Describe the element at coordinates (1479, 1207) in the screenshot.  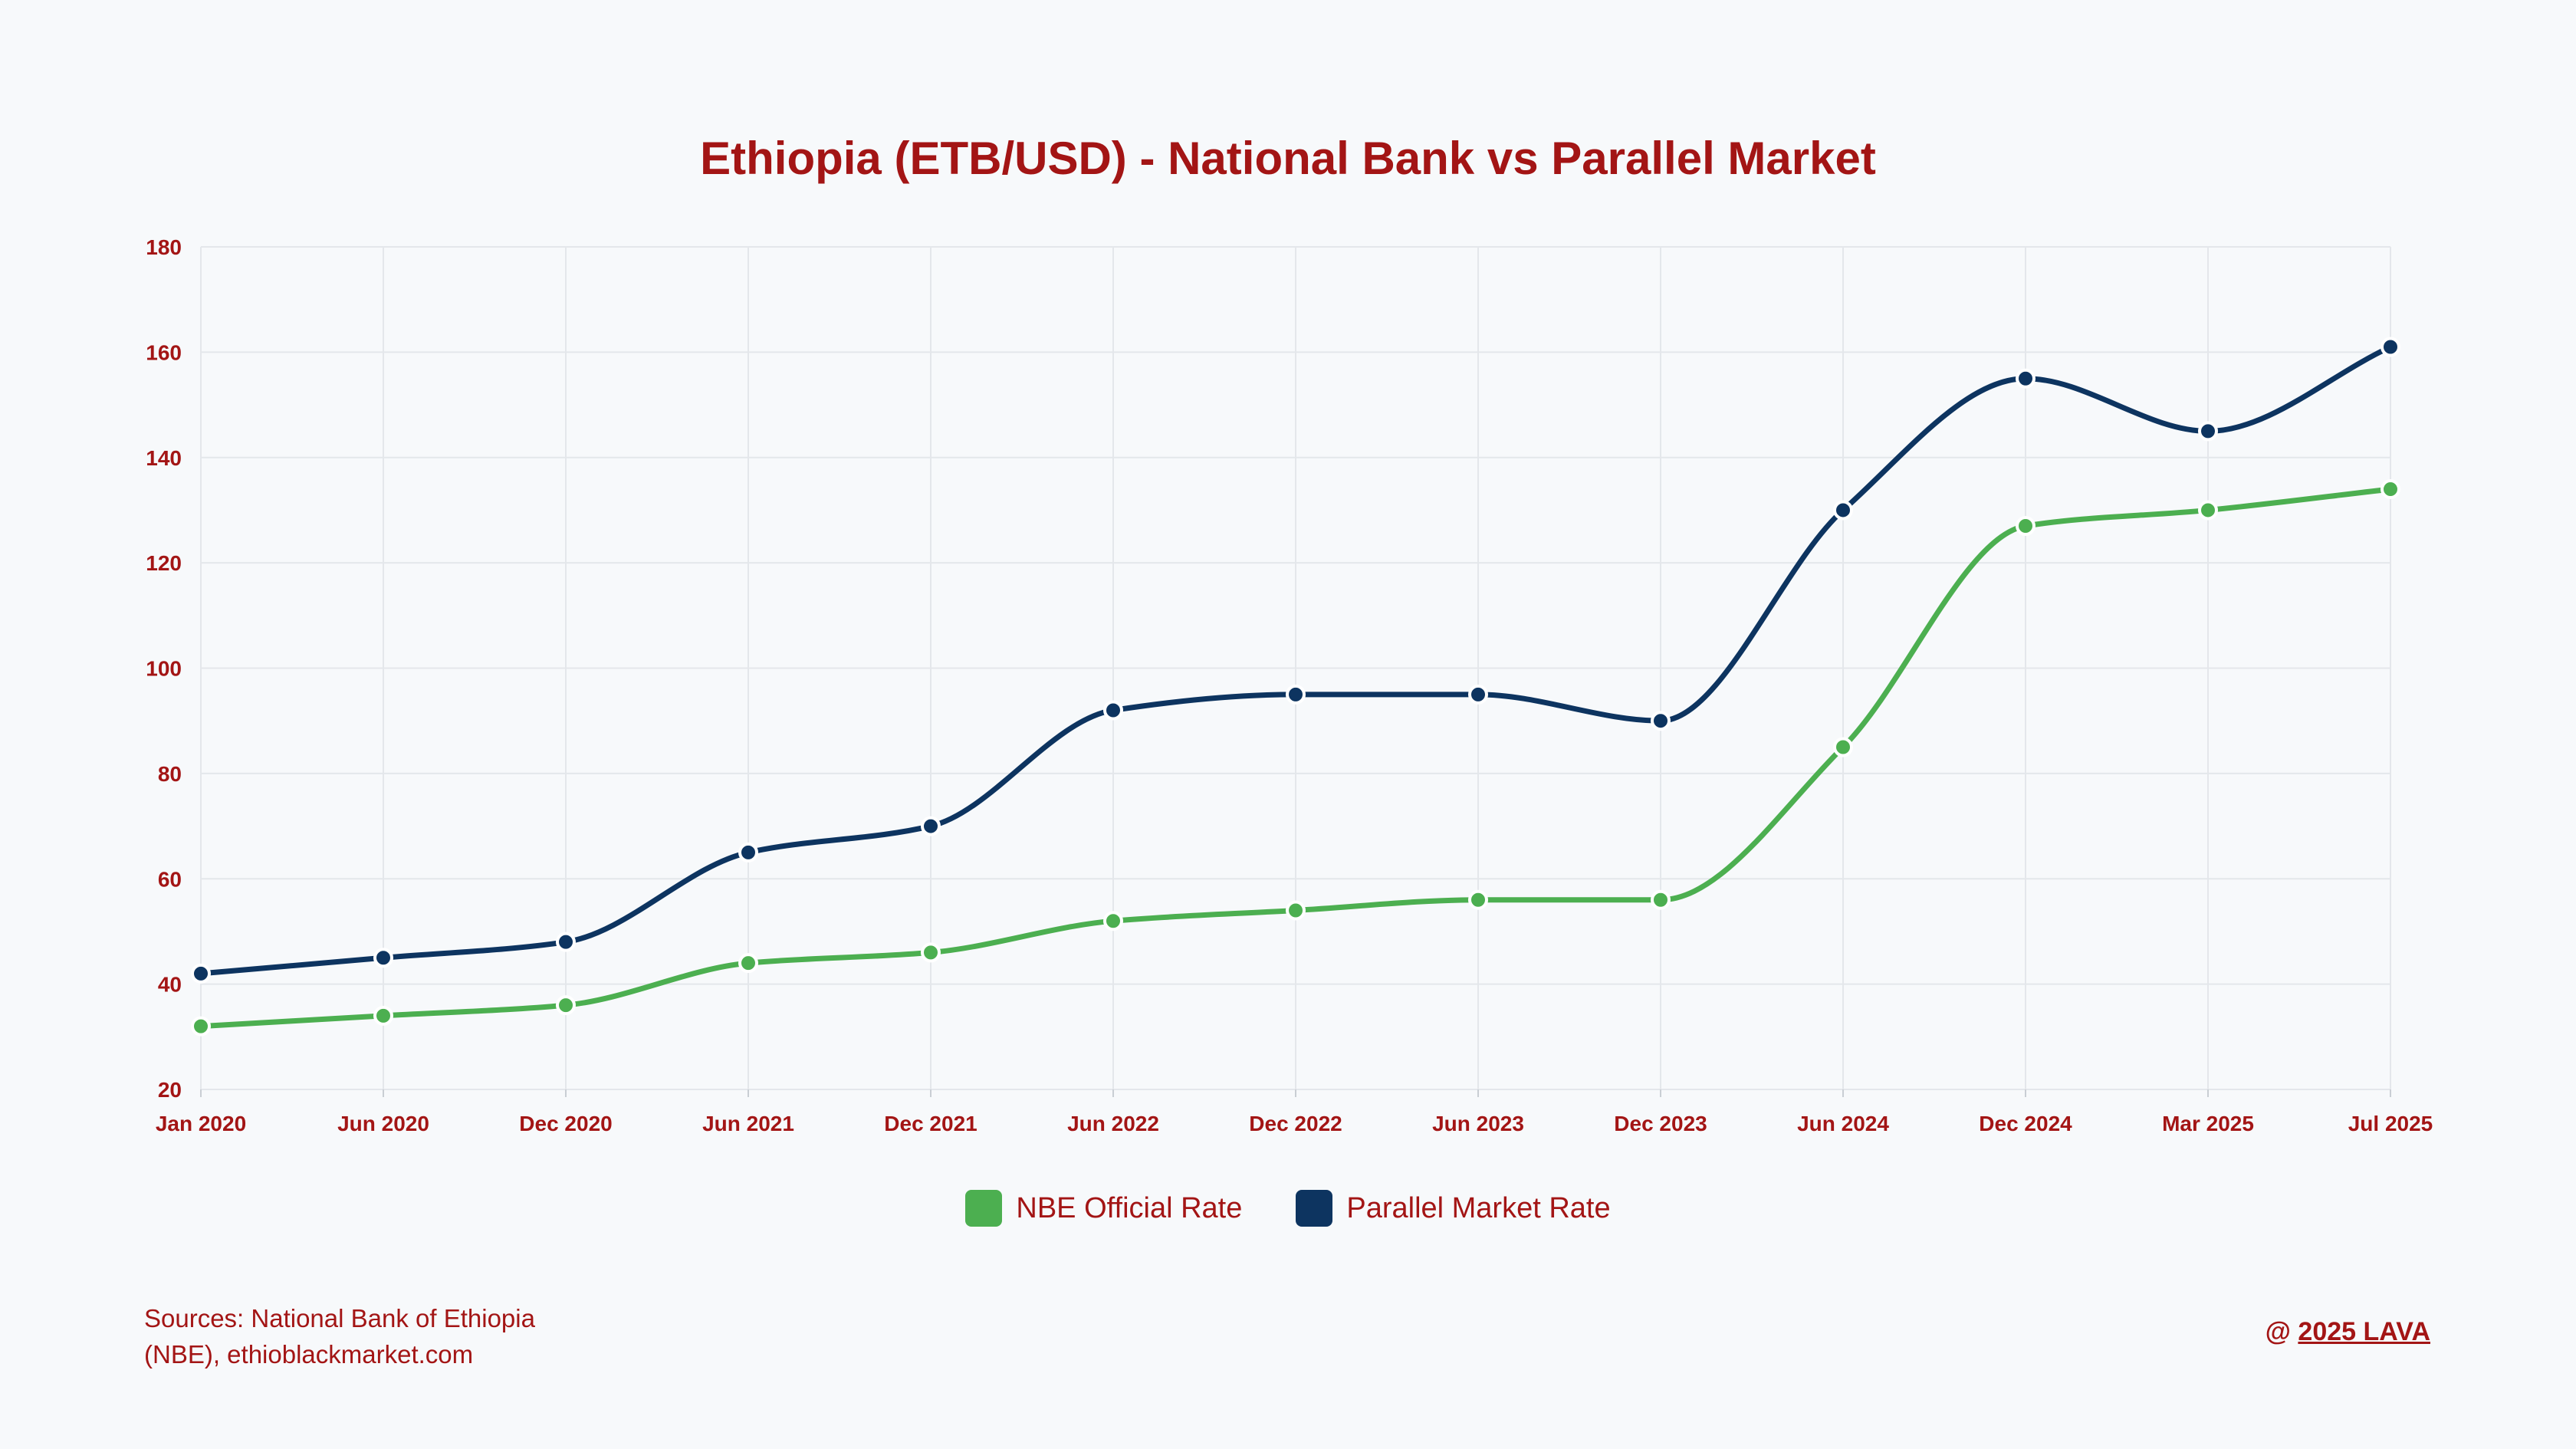
I see `legend-label-parallel: Parallel Market Rate` at that location.